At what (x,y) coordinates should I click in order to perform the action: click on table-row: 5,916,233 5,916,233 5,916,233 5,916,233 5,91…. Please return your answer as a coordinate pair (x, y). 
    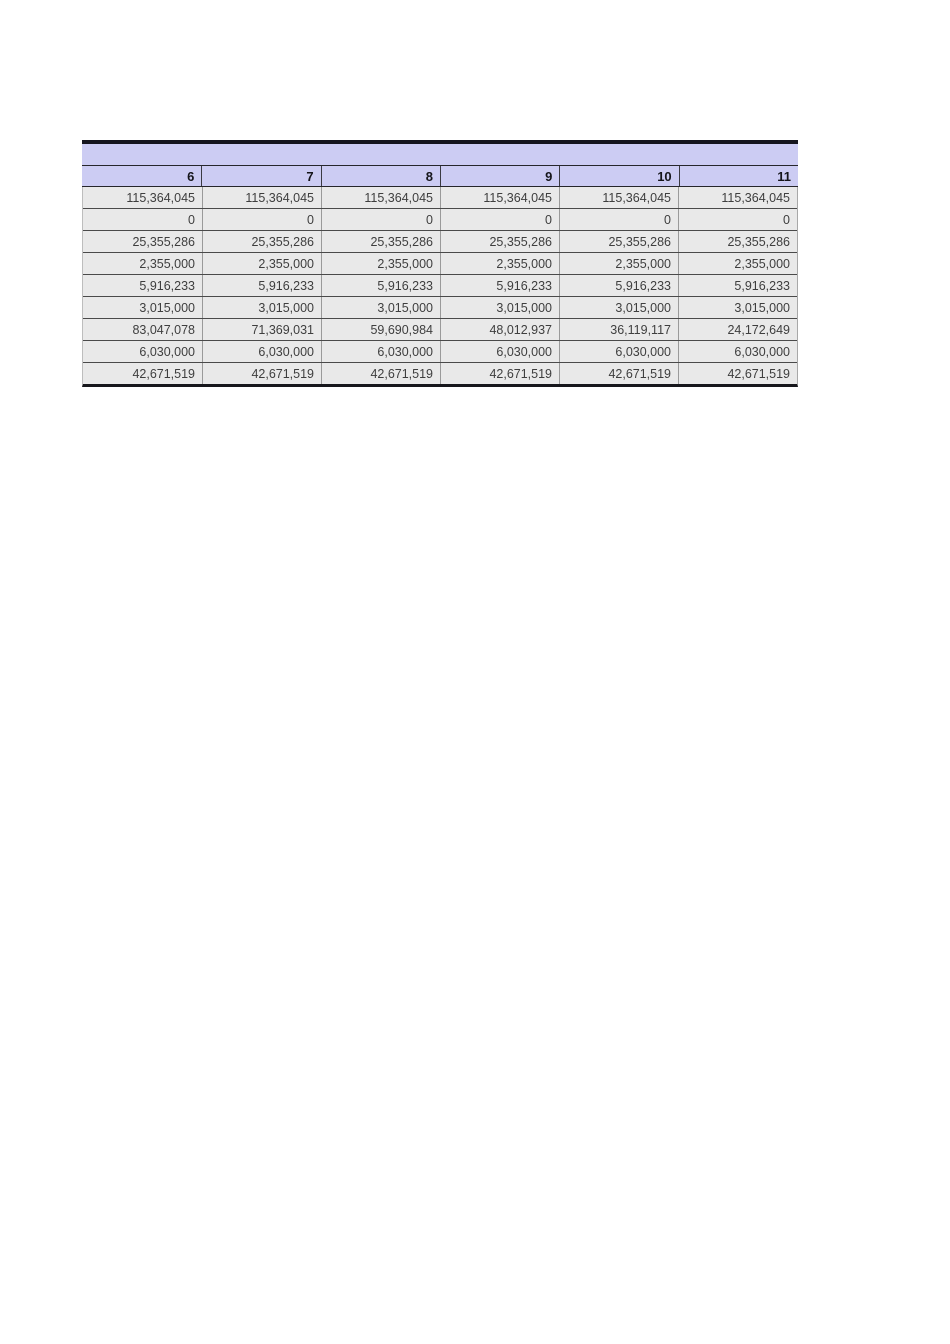
    Looking at the image, I should click on (440, 286).